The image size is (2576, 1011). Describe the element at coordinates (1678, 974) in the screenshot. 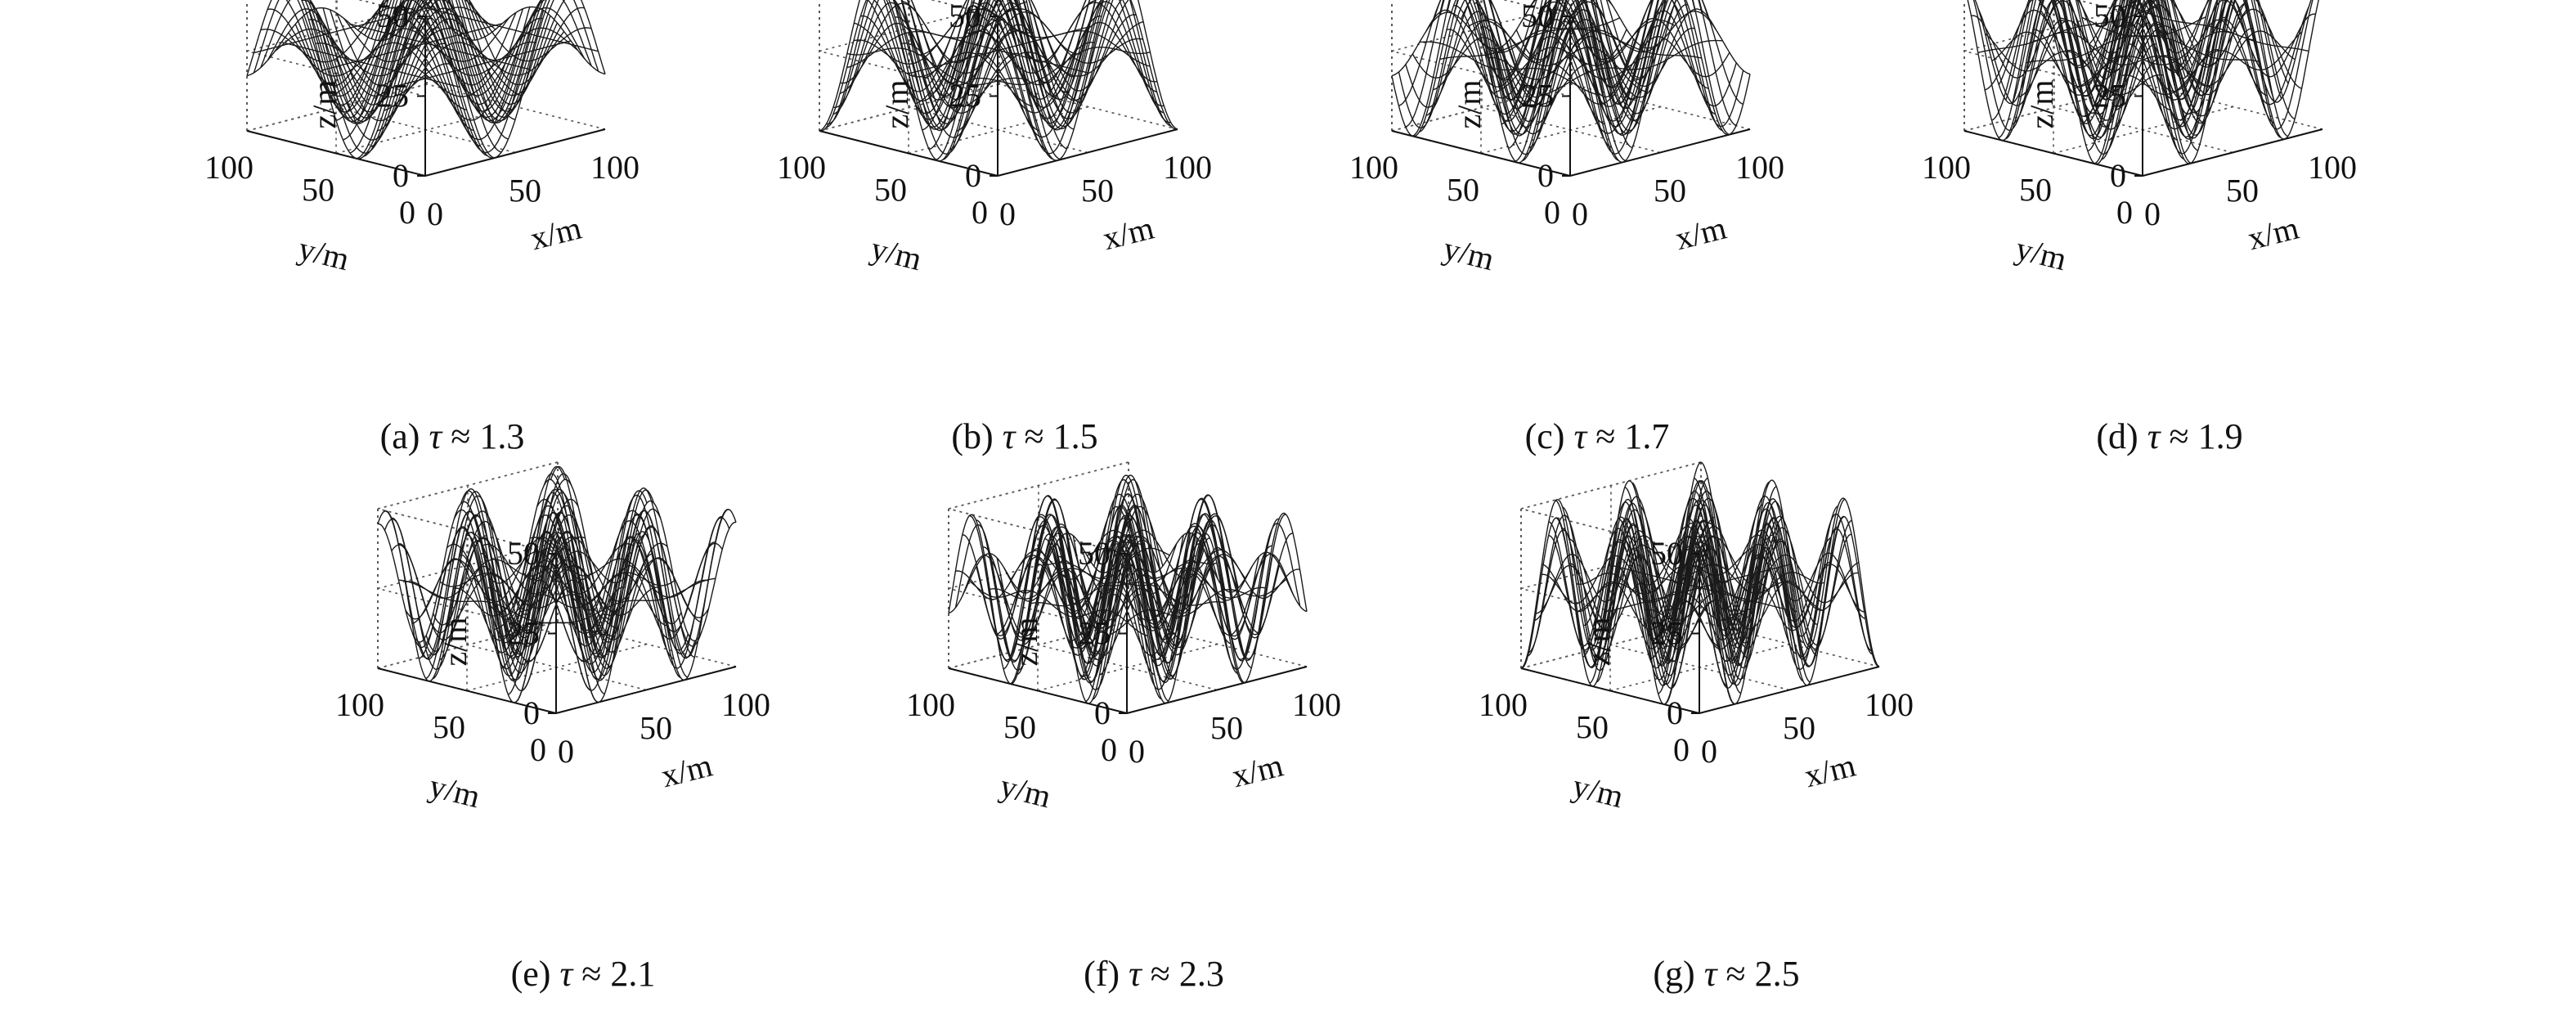

I see `caption-label: (g)` at that location.